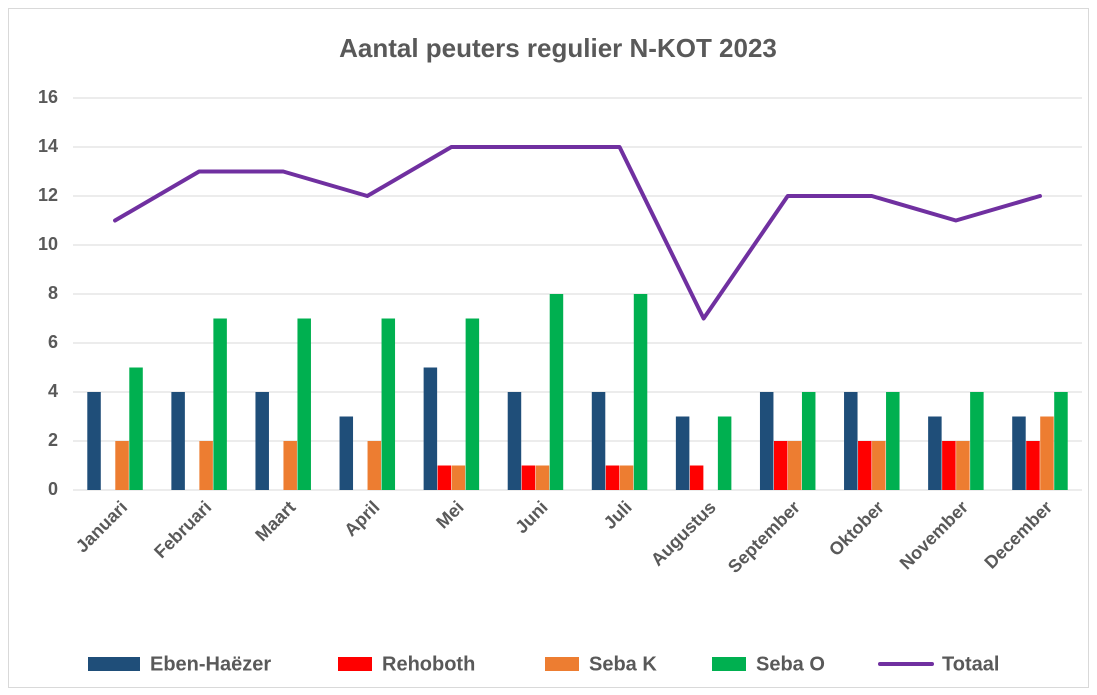 The image size is (1097, 695). I want to click on y-tick-label: 16, so click(48, 97).